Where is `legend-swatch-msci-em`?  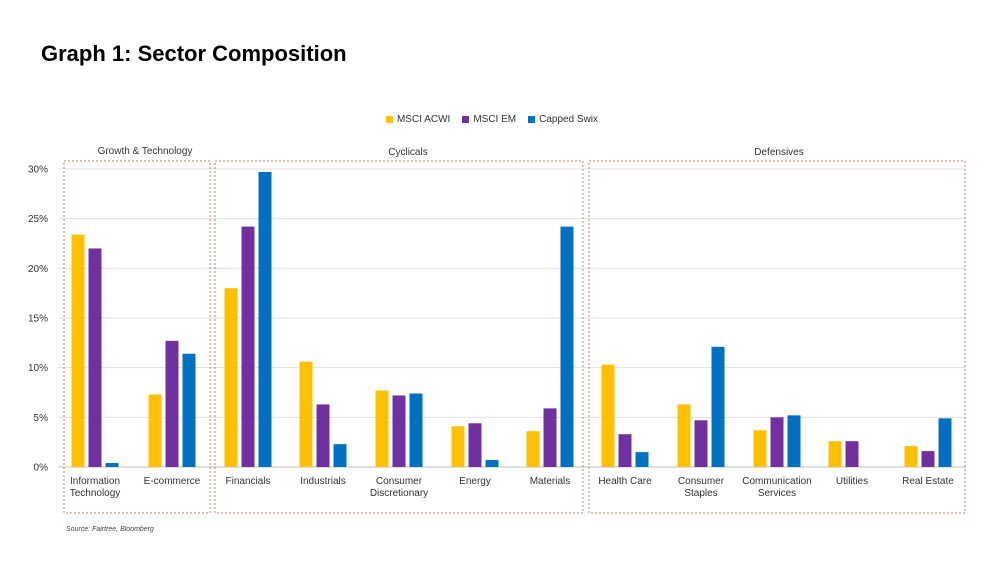
legend-swatch-msci-em is located at coordinates (466, 119).